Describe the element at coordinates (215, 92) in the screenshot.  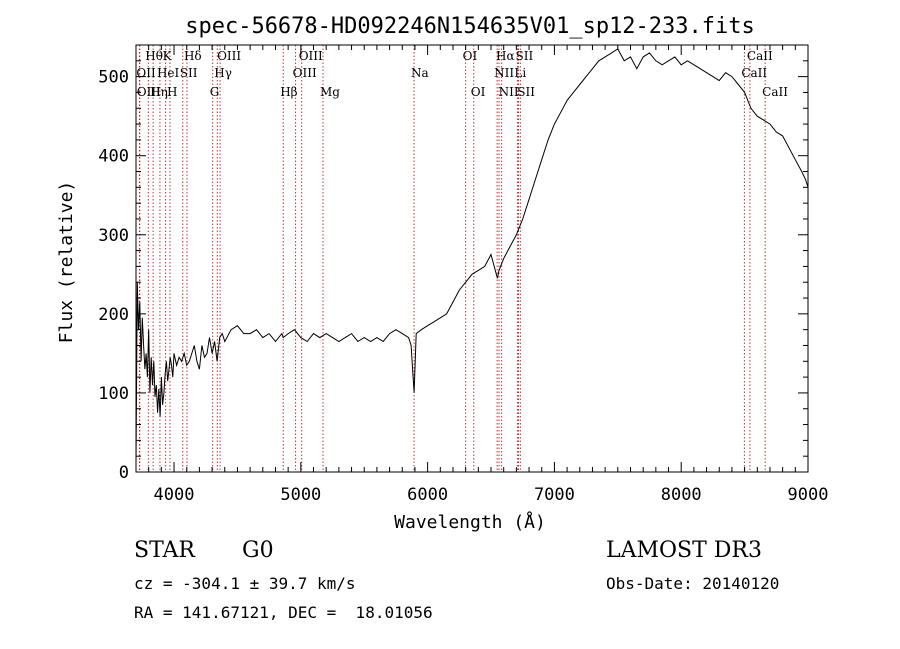
I see `line-label-11: G` at that location.